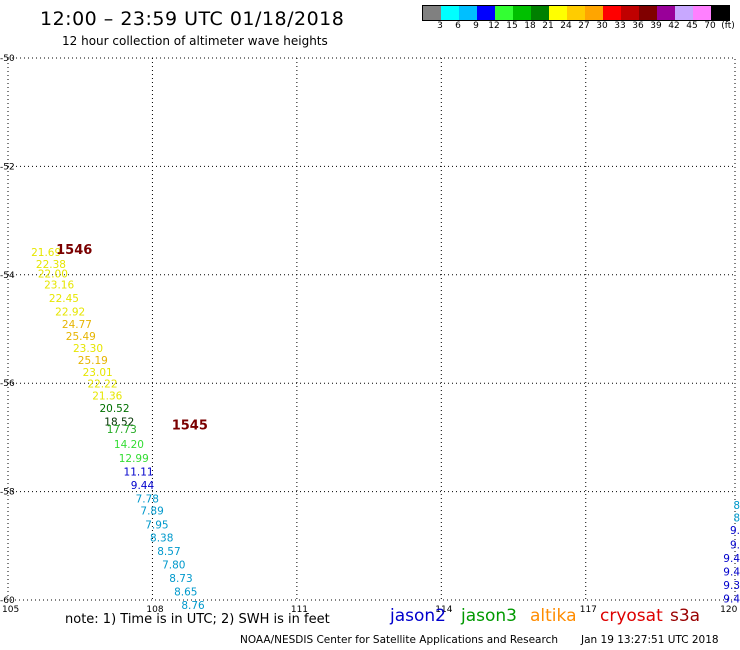 This screenshot has height=650, width=740. I want to click on color-scale-label: 39, so click(656, 26).